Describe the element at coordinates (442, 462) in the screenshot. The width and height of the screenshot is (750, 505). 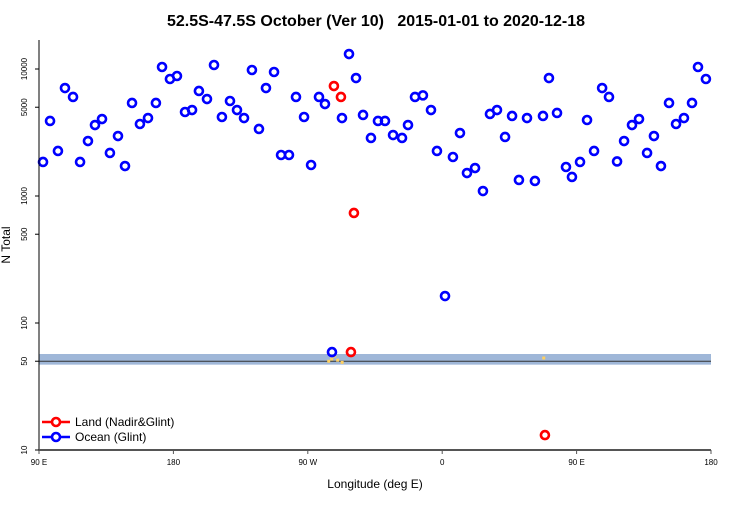
I see `x-tick-label: 0` at that location.